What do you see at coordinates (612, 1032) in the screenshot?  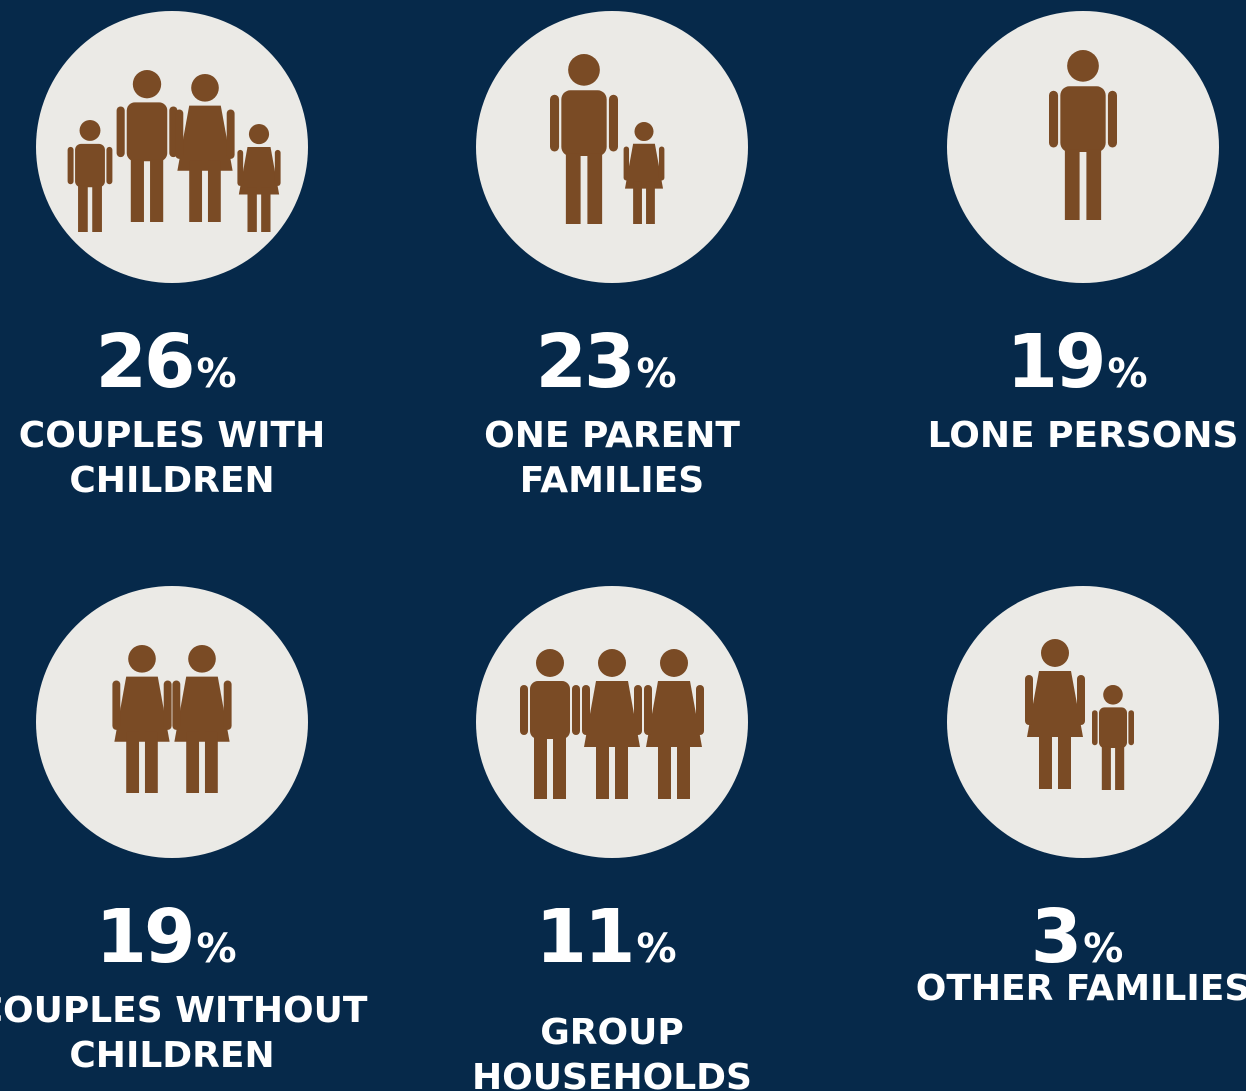 I see `category-label: GROUP` at bounding box center [612, 1032].